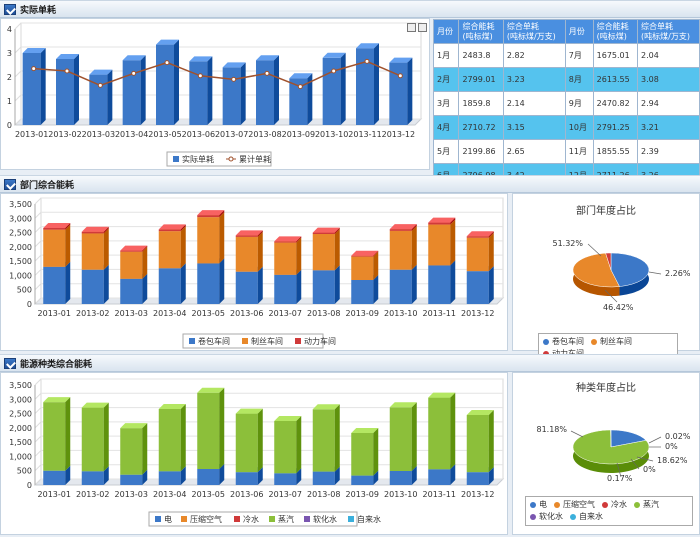 The width and height of the screenshot is (700, 537). I want to click on print-icon, so click(422, 27).